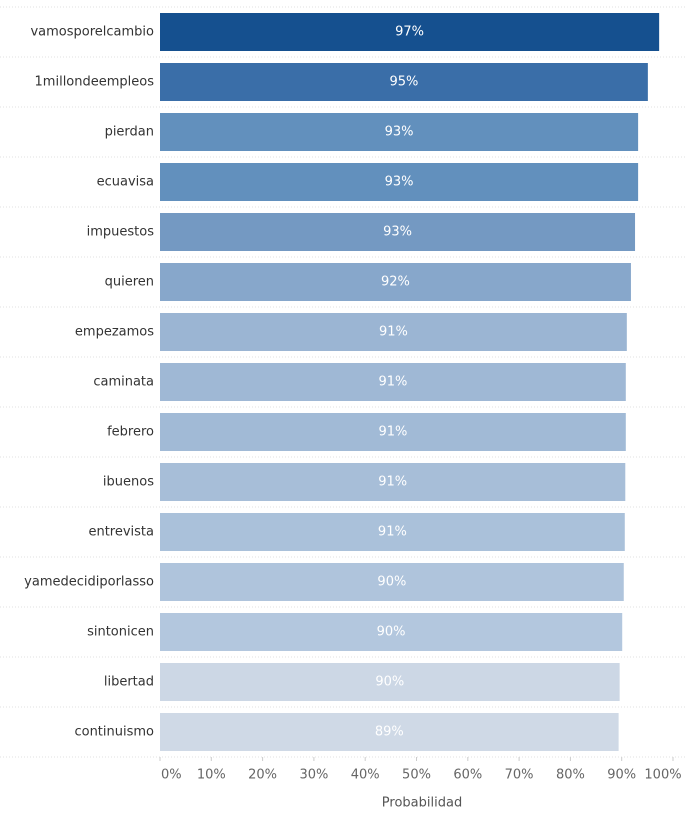 The width and height of the screenshot is (686, 825). What do you see at coordinates (121, 532) in the screenshot?
I see `category-label: entrevista` at bounding box center [121, 532].